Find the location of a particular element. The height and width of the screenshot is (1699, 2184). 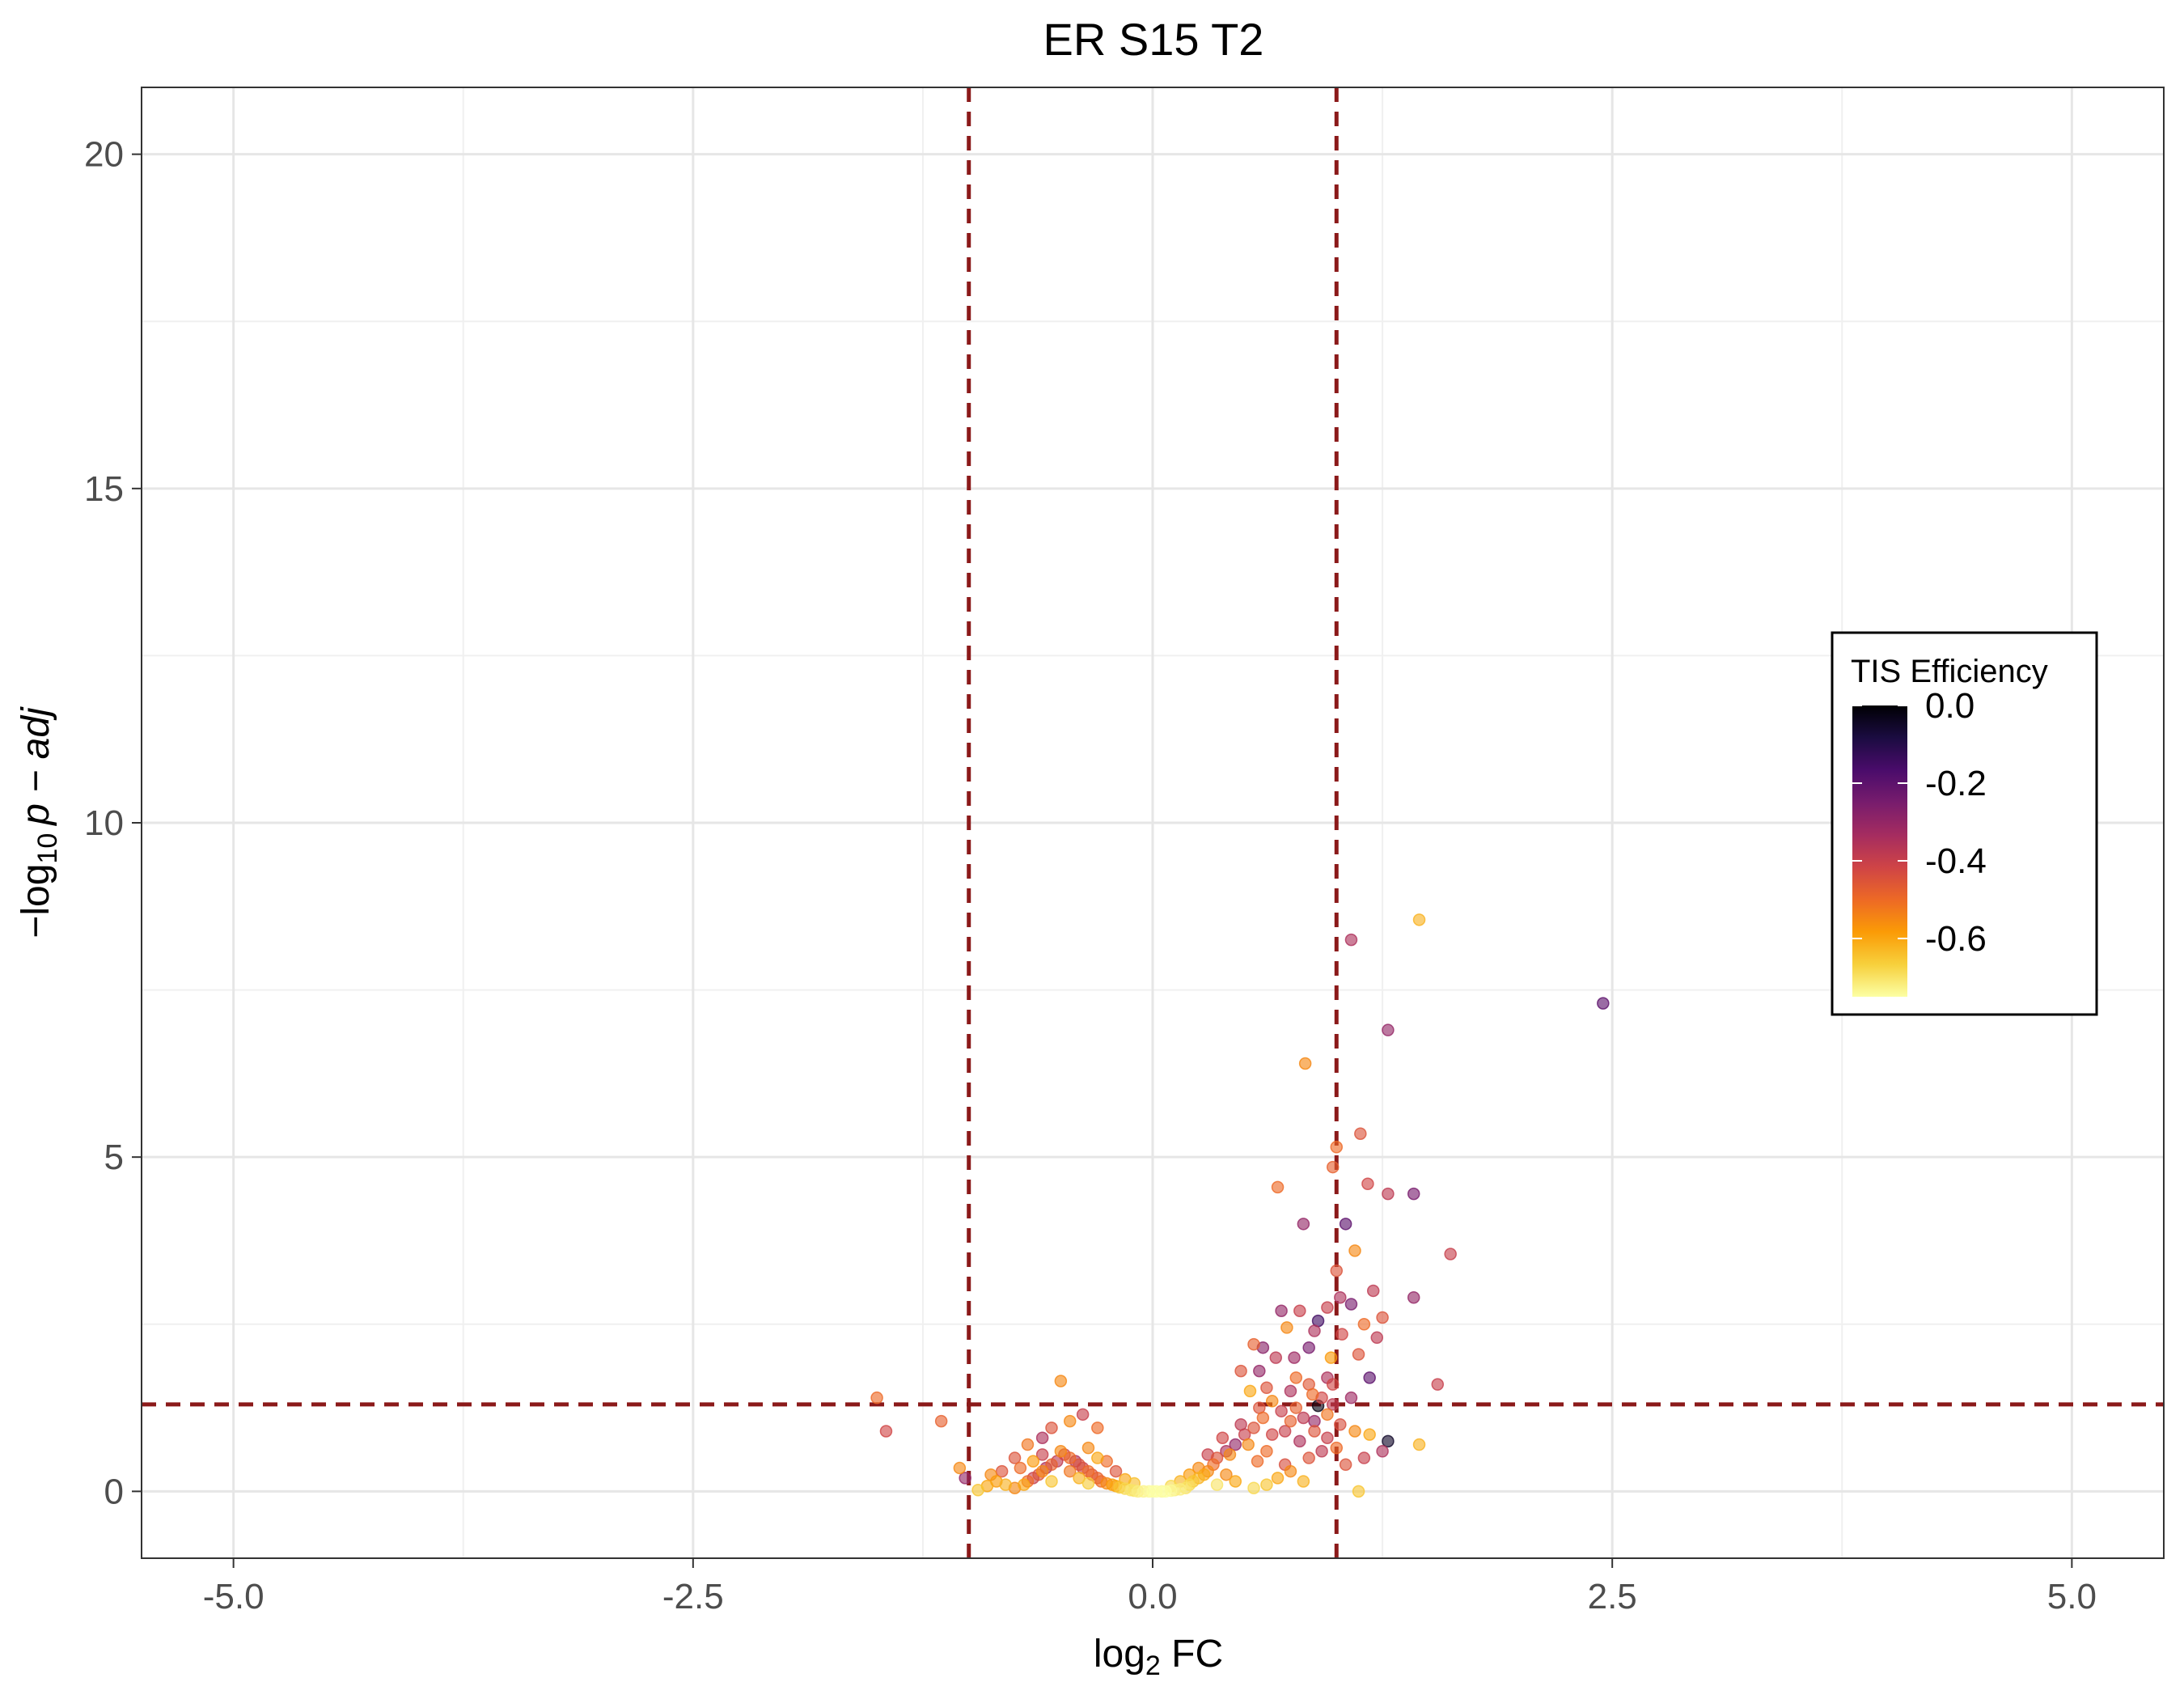

x-axis: -5.0 -2.5 0.0 2.5 5.0 is located at coordinates (1150, 1587).